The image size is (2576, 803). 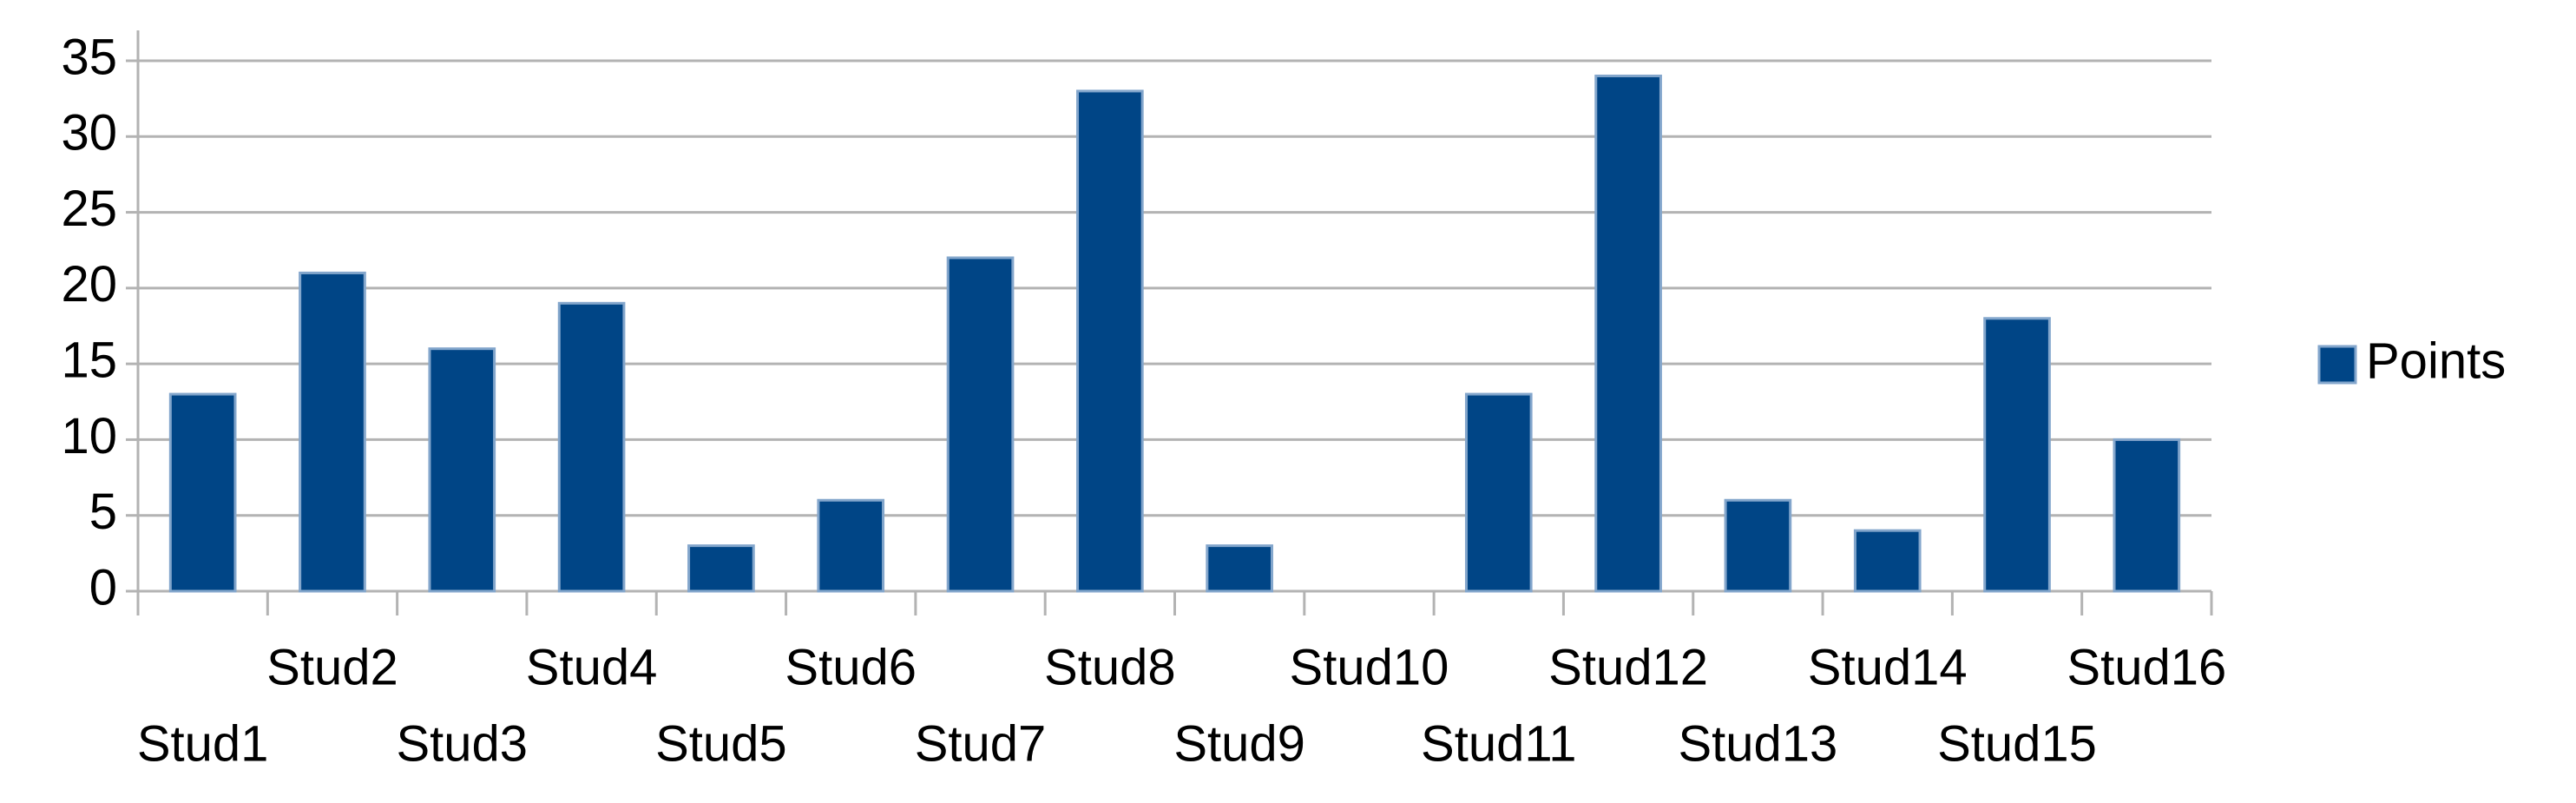 What do you see at coordinates (103, 512) in the screenshot?
I see `y-tick-label: 5` at bounding box center [103, 512].